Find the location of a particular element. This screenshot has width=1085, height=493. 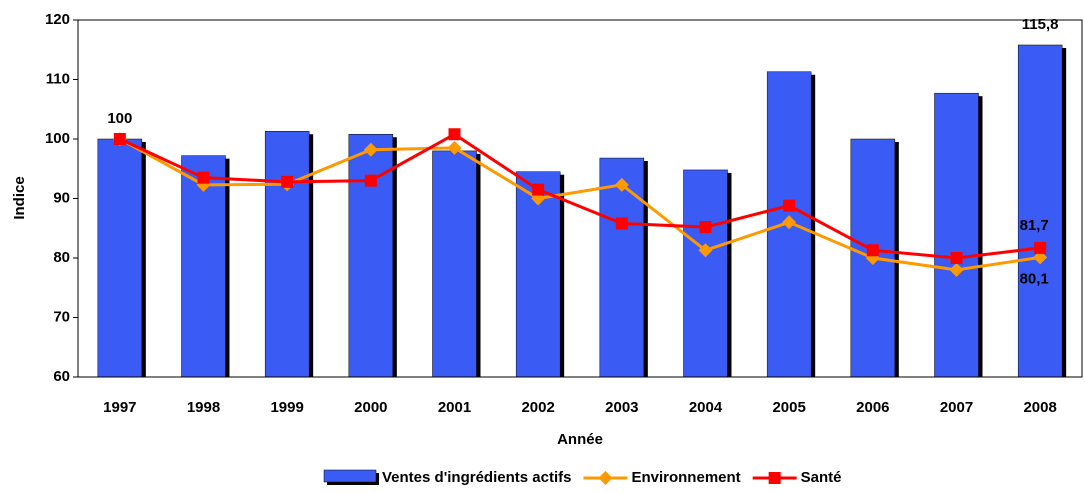

data-label: 81,7 is located at coordinates (1034, 225).